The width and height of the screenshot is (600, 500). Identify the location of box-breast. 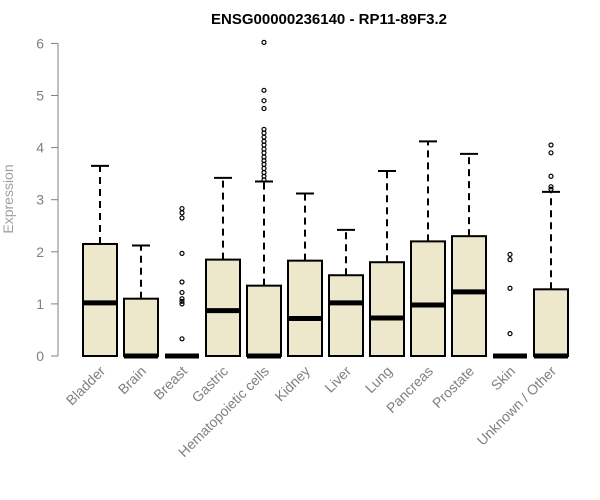
(182, 282).